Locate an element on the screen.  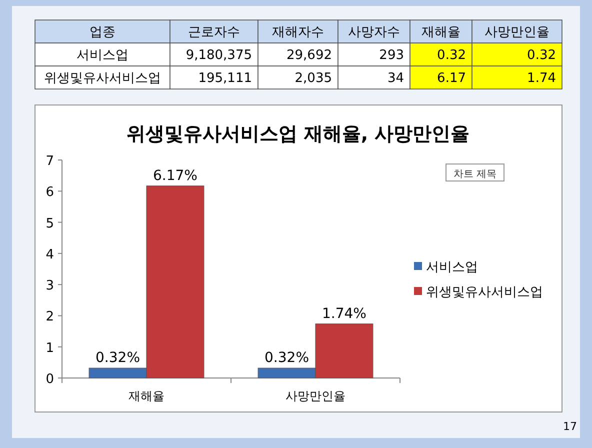
y-tick-label: 4 is located at coordinates (50, 254).